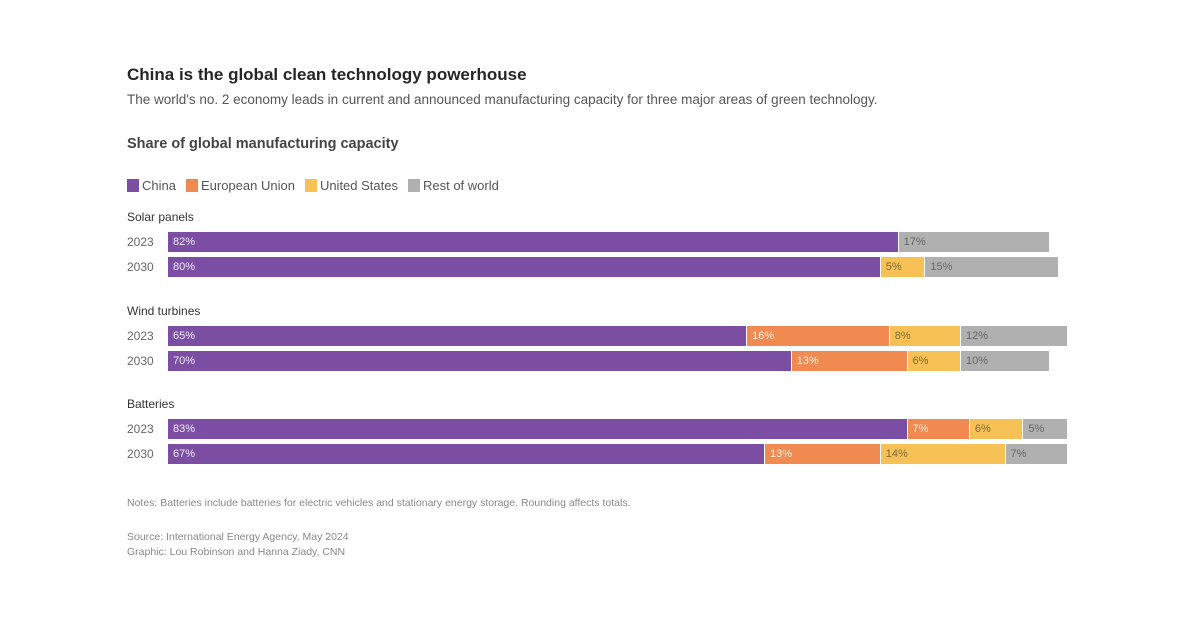 This screenshot has width=1200, height=627. I want to click on legend-item-rest-of-world: Rest of world, so click(453, 185).